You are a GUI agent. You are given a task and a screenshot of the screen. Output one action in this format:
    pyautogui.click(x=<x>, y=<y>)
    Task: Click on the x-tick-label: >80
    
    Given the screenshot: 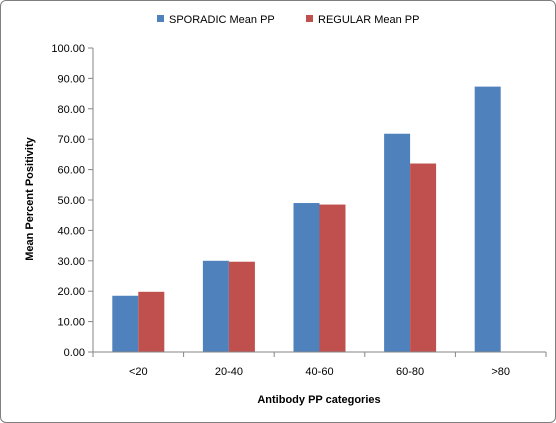 What is the action you would take?
    pyautogui.click(x=500, y=372)
    